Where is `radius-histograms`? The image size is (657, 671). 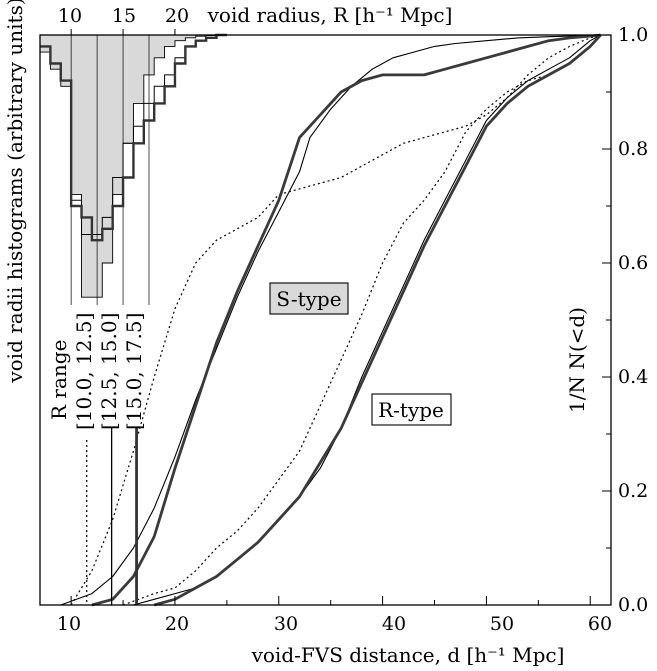
radius-histograms is located at coordinates (133, 169).